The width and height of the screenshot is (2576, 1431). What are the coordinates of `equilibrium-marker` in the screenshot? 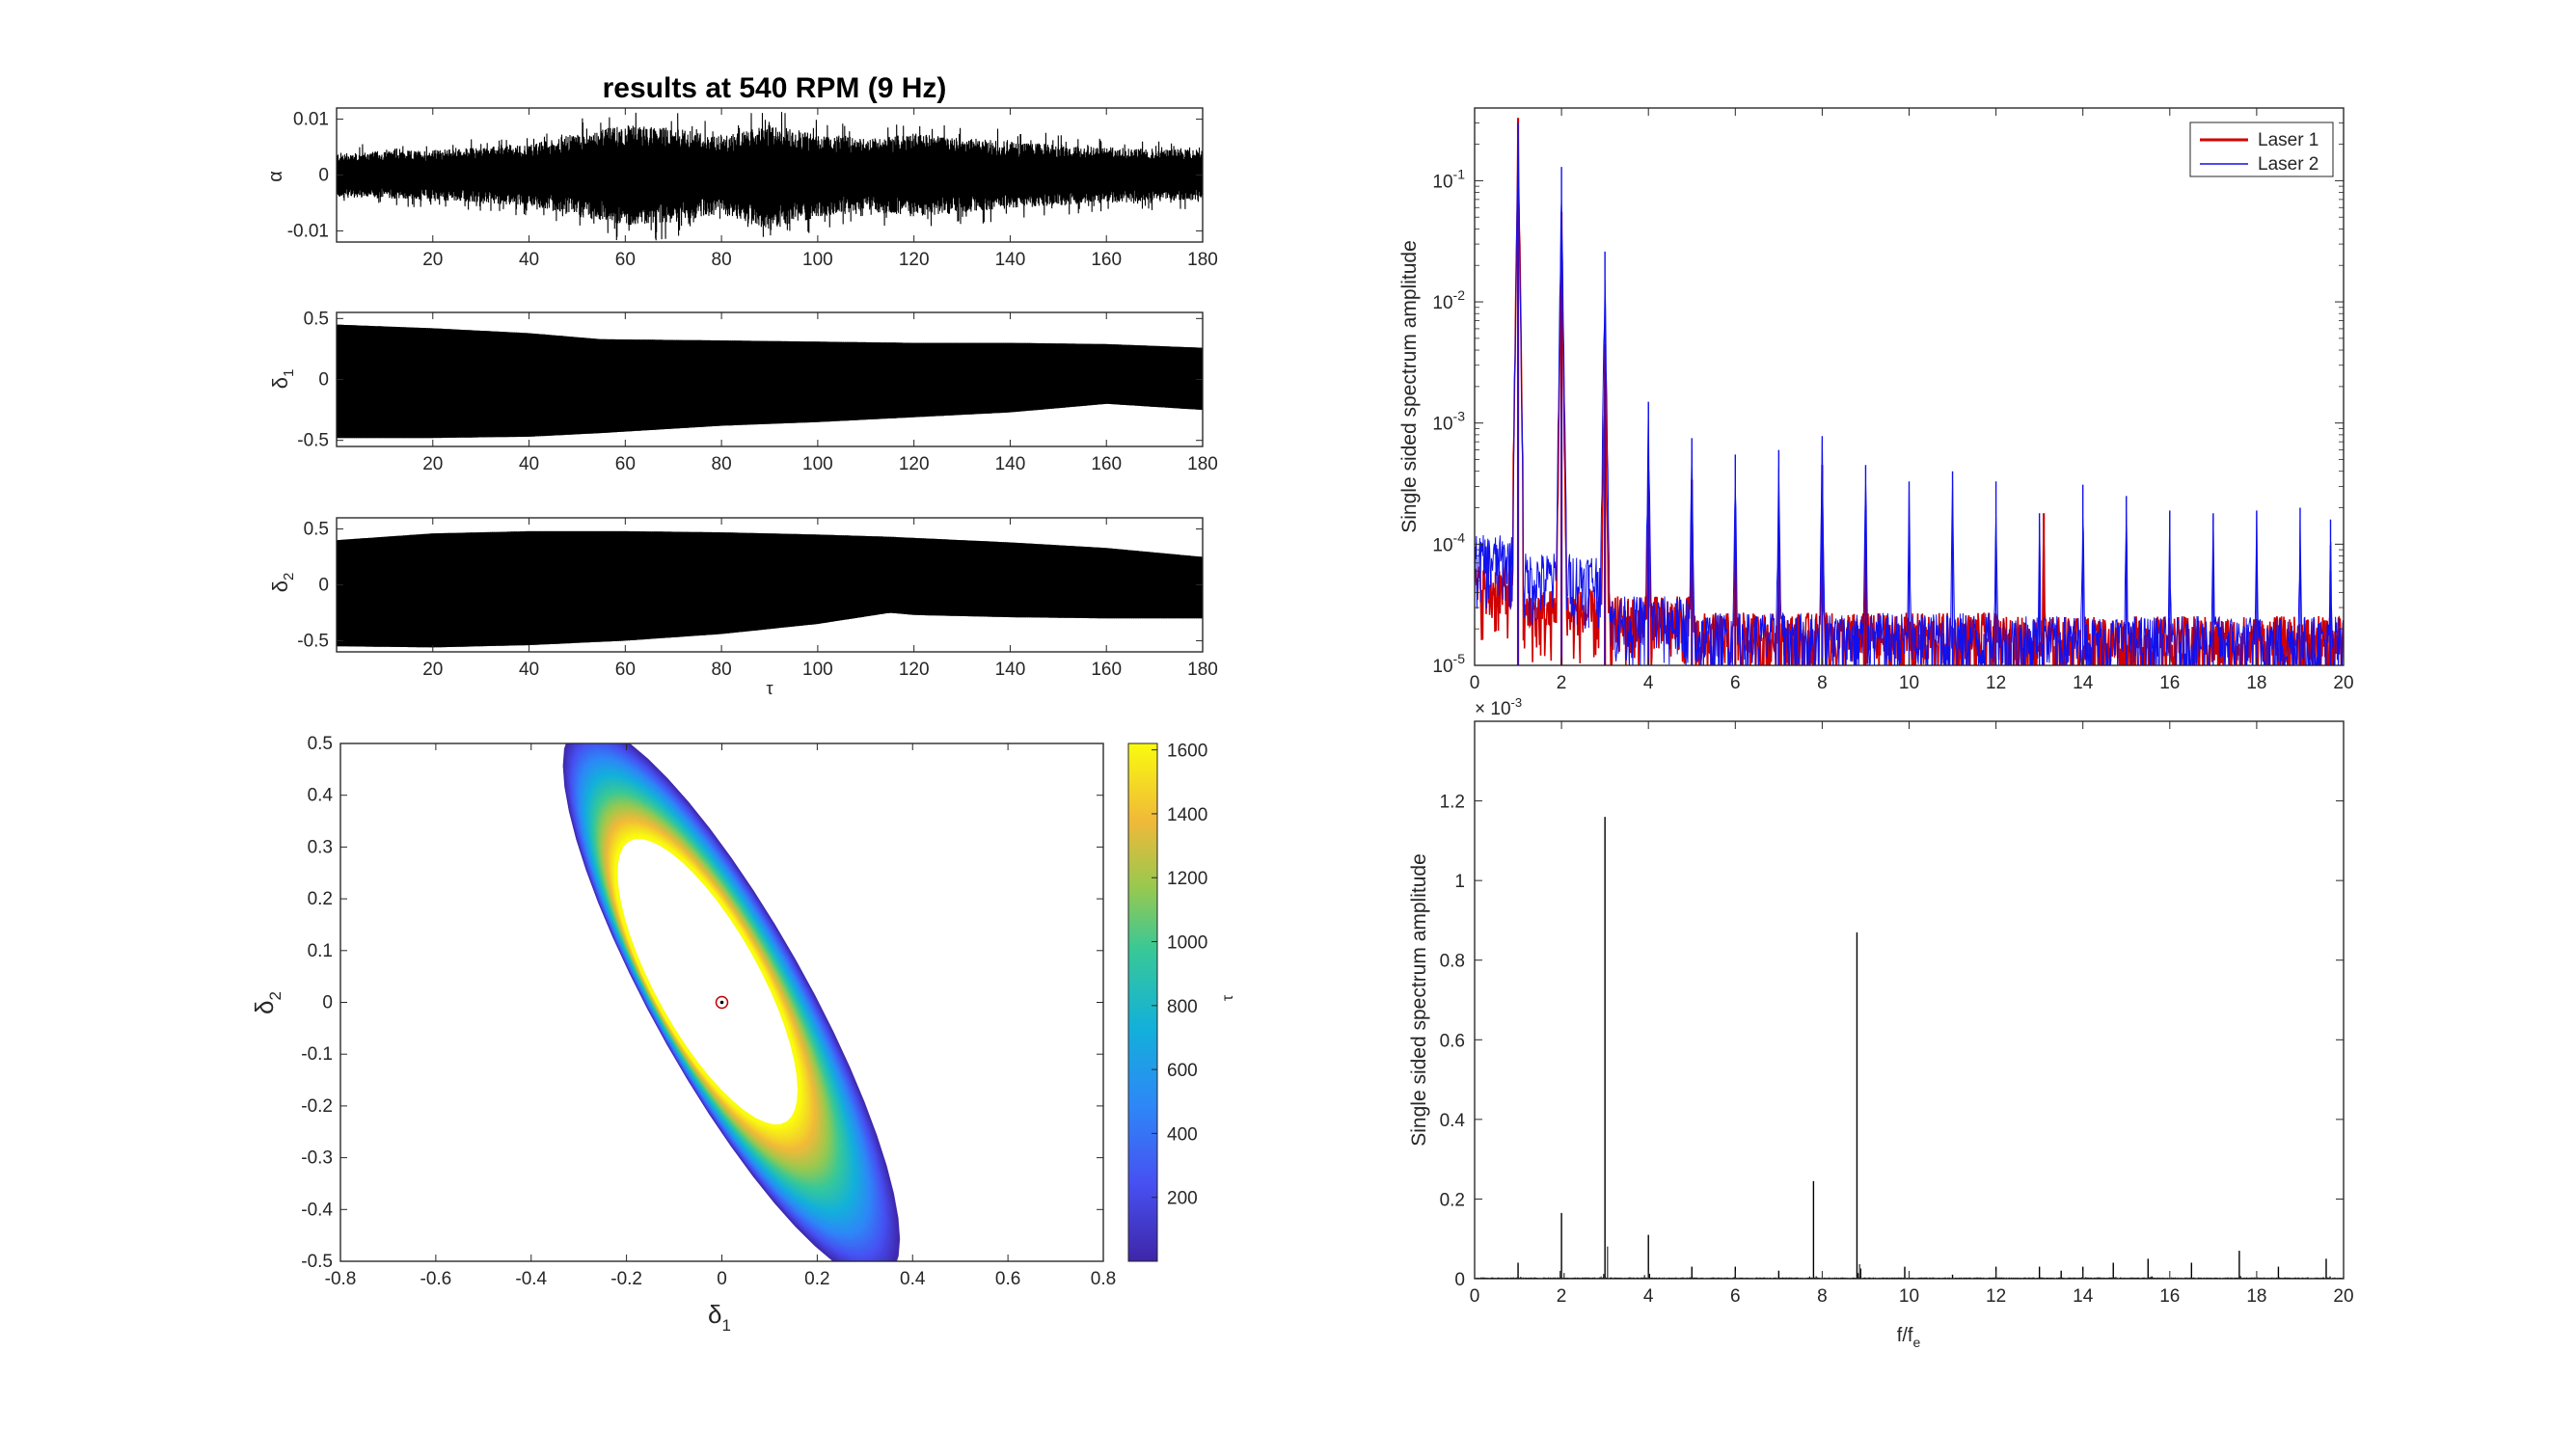 It's located at (722, 1002).